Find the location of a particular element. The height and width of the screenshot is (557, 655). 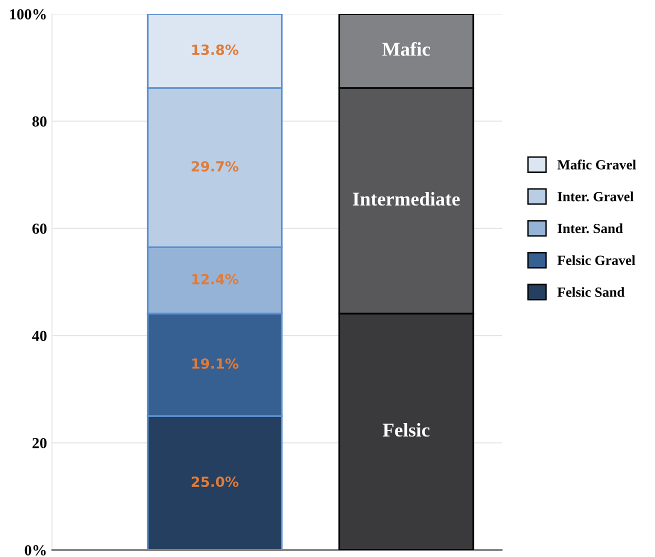

legend-label: Inter. Gravel is located at coordinates (596, 197).